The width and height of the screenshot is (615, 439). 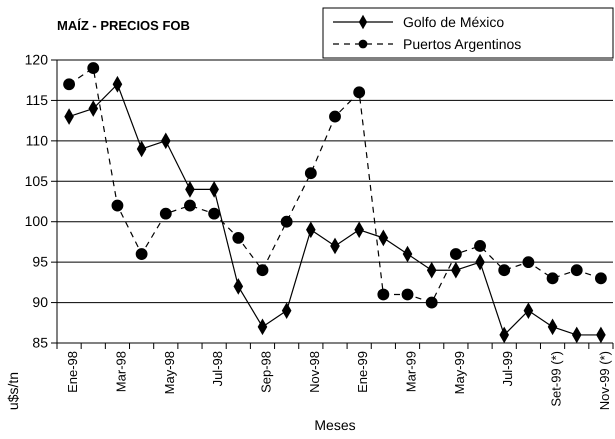 I want to click on x-tick-label: Nov-99 (*), so click(x=604, y=380).